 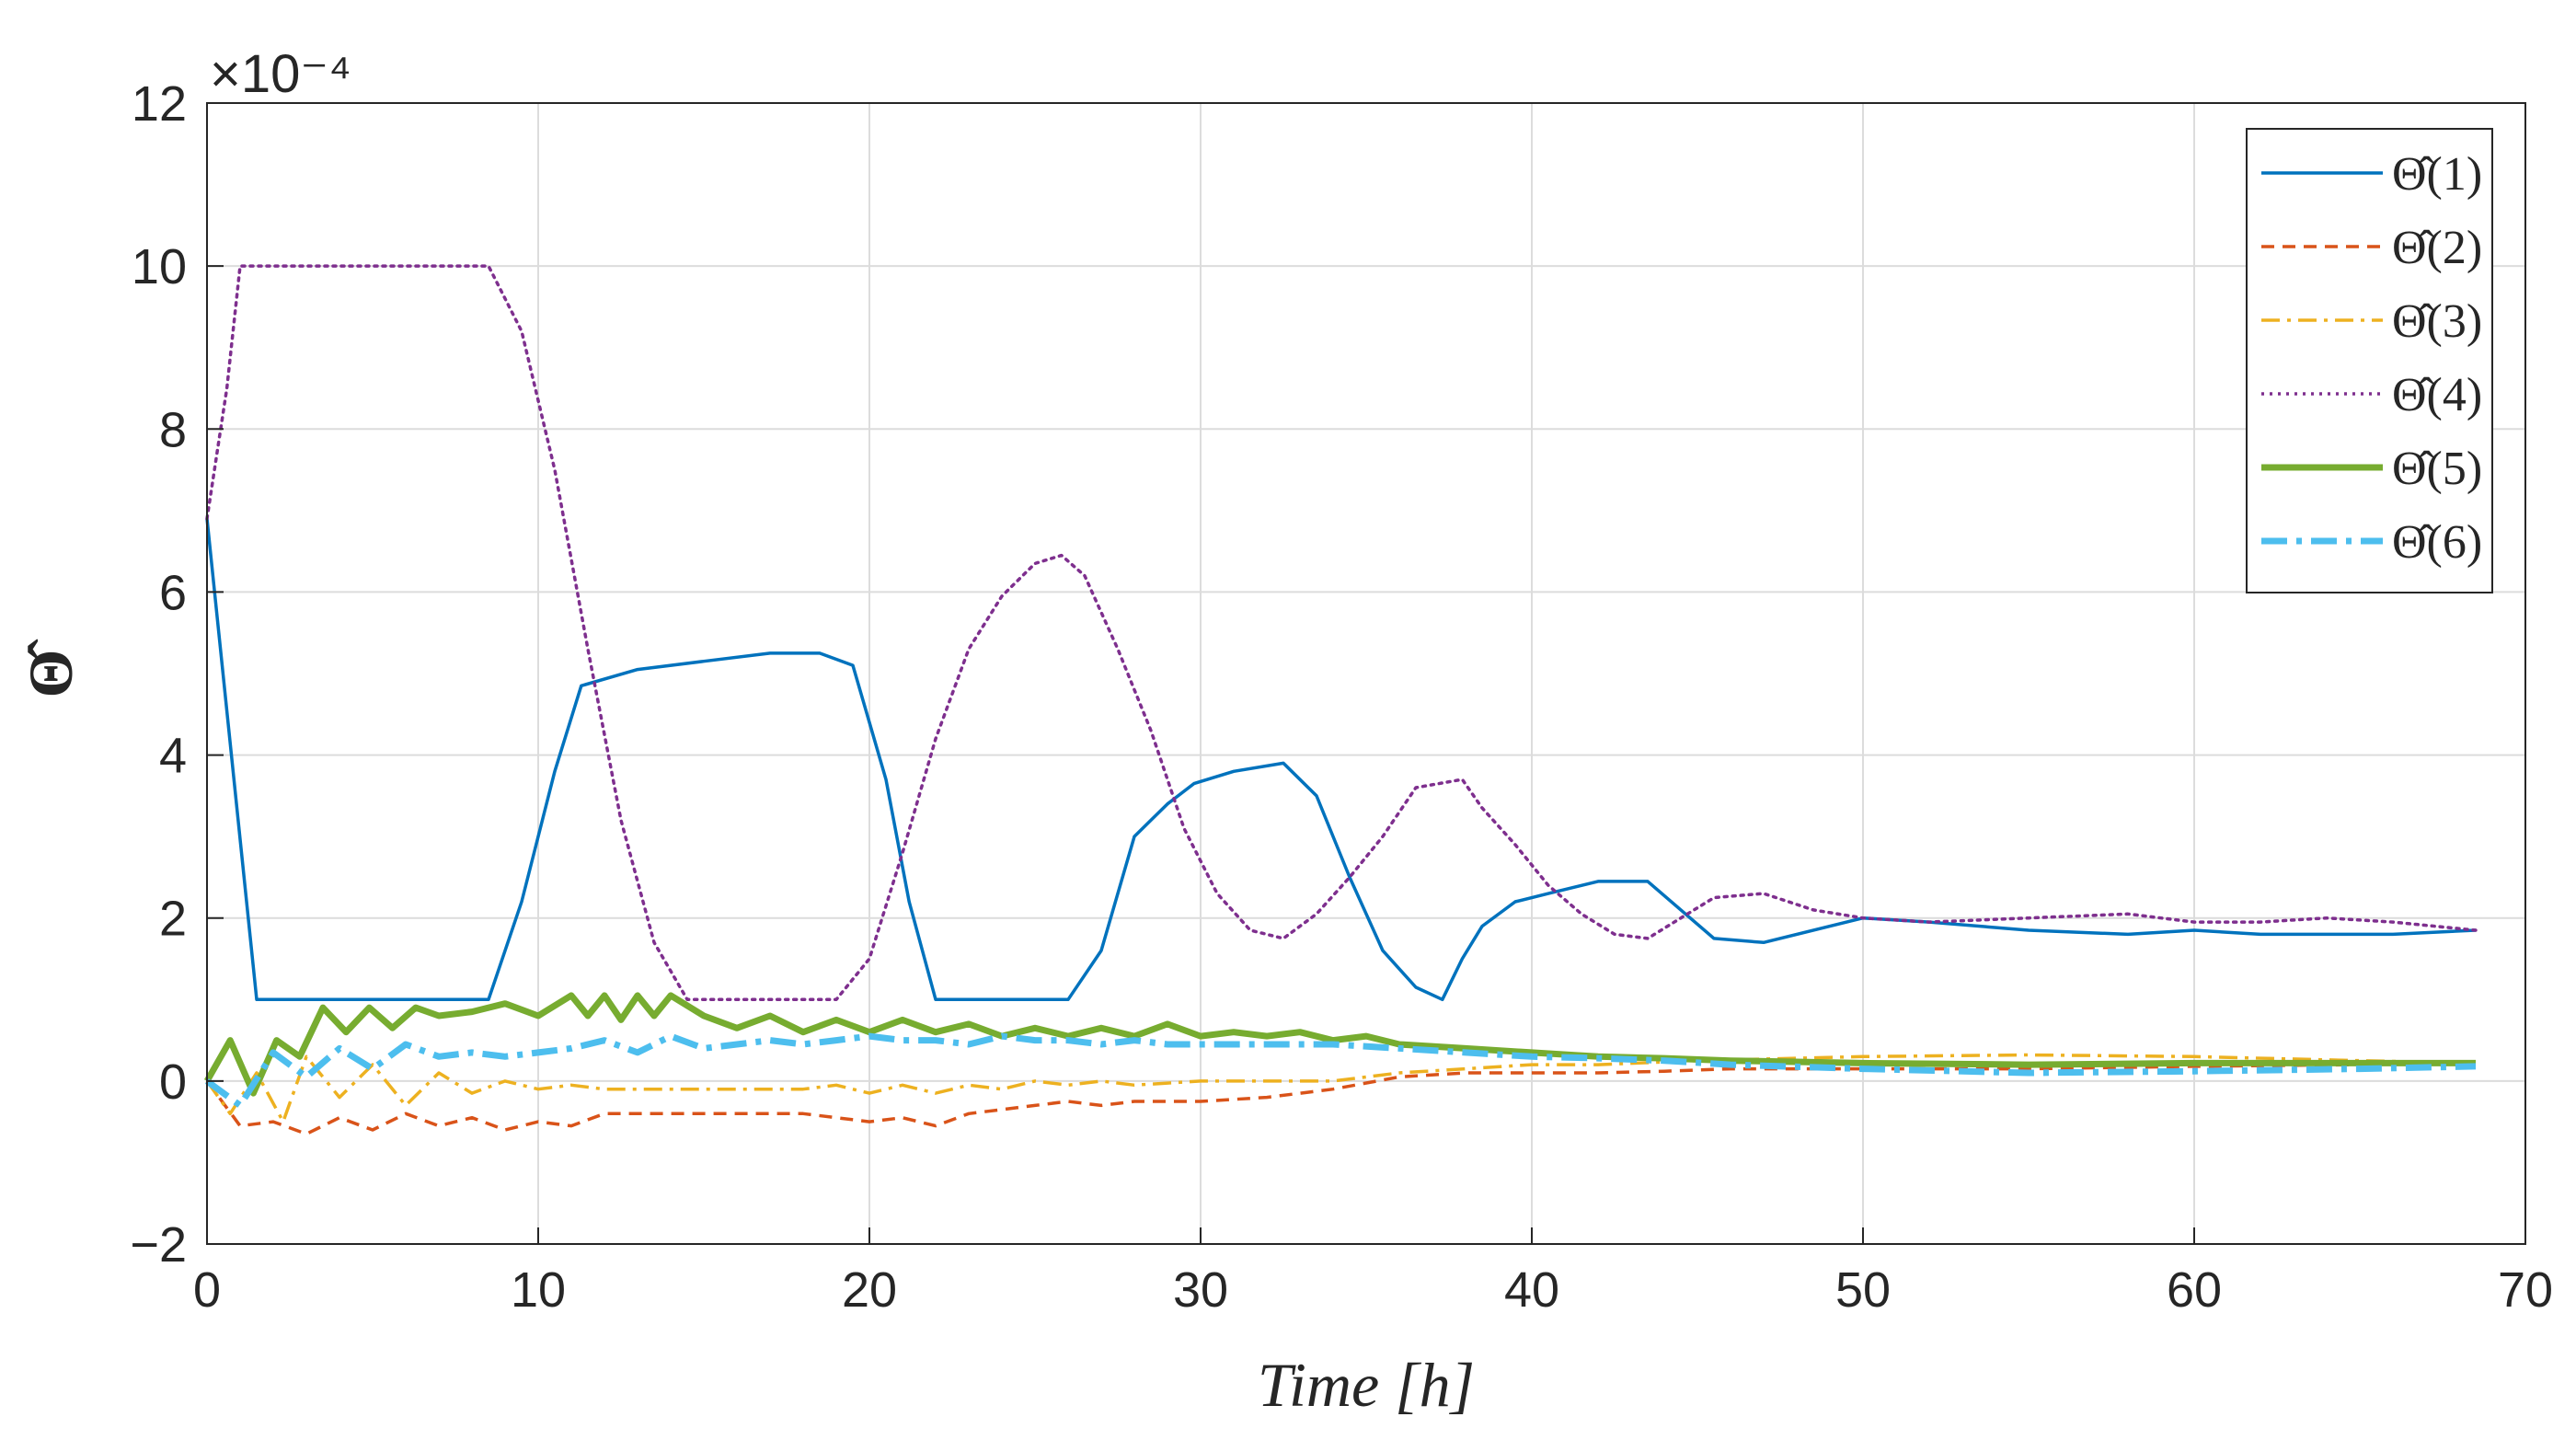 I want to click on y-axis-title: Θ̂, so click(x=51, y=668).